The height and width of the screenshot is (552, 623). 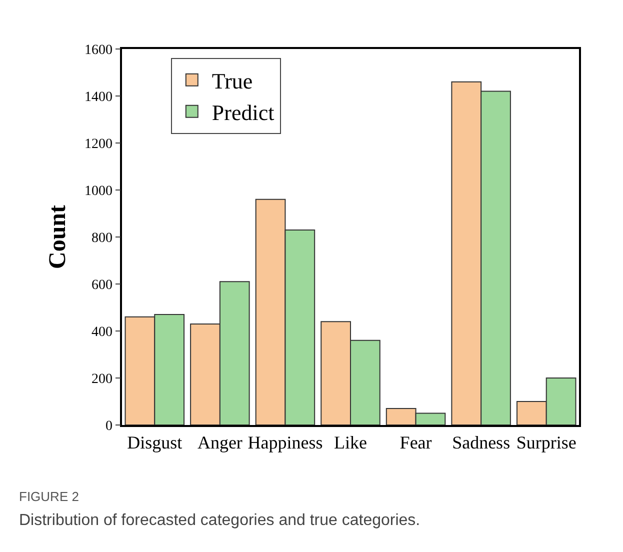 What do you see at coordinates (232, 81) in the screenshot?
I see `legend-label: True` at bounding box center [232, 81].